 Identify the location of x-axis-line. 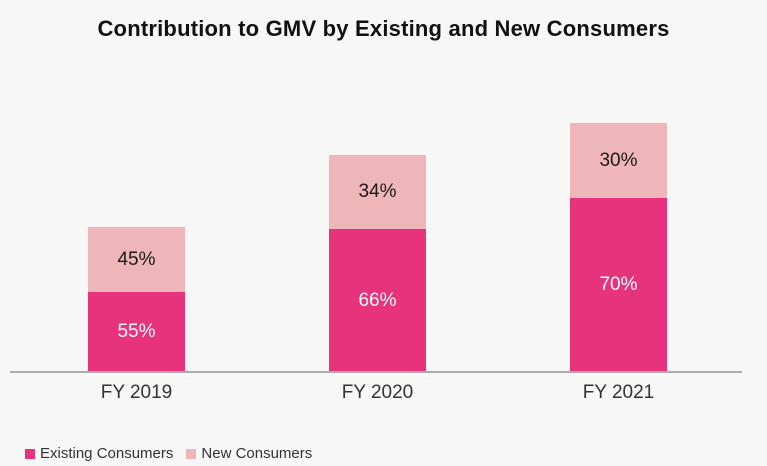
(376, 372).